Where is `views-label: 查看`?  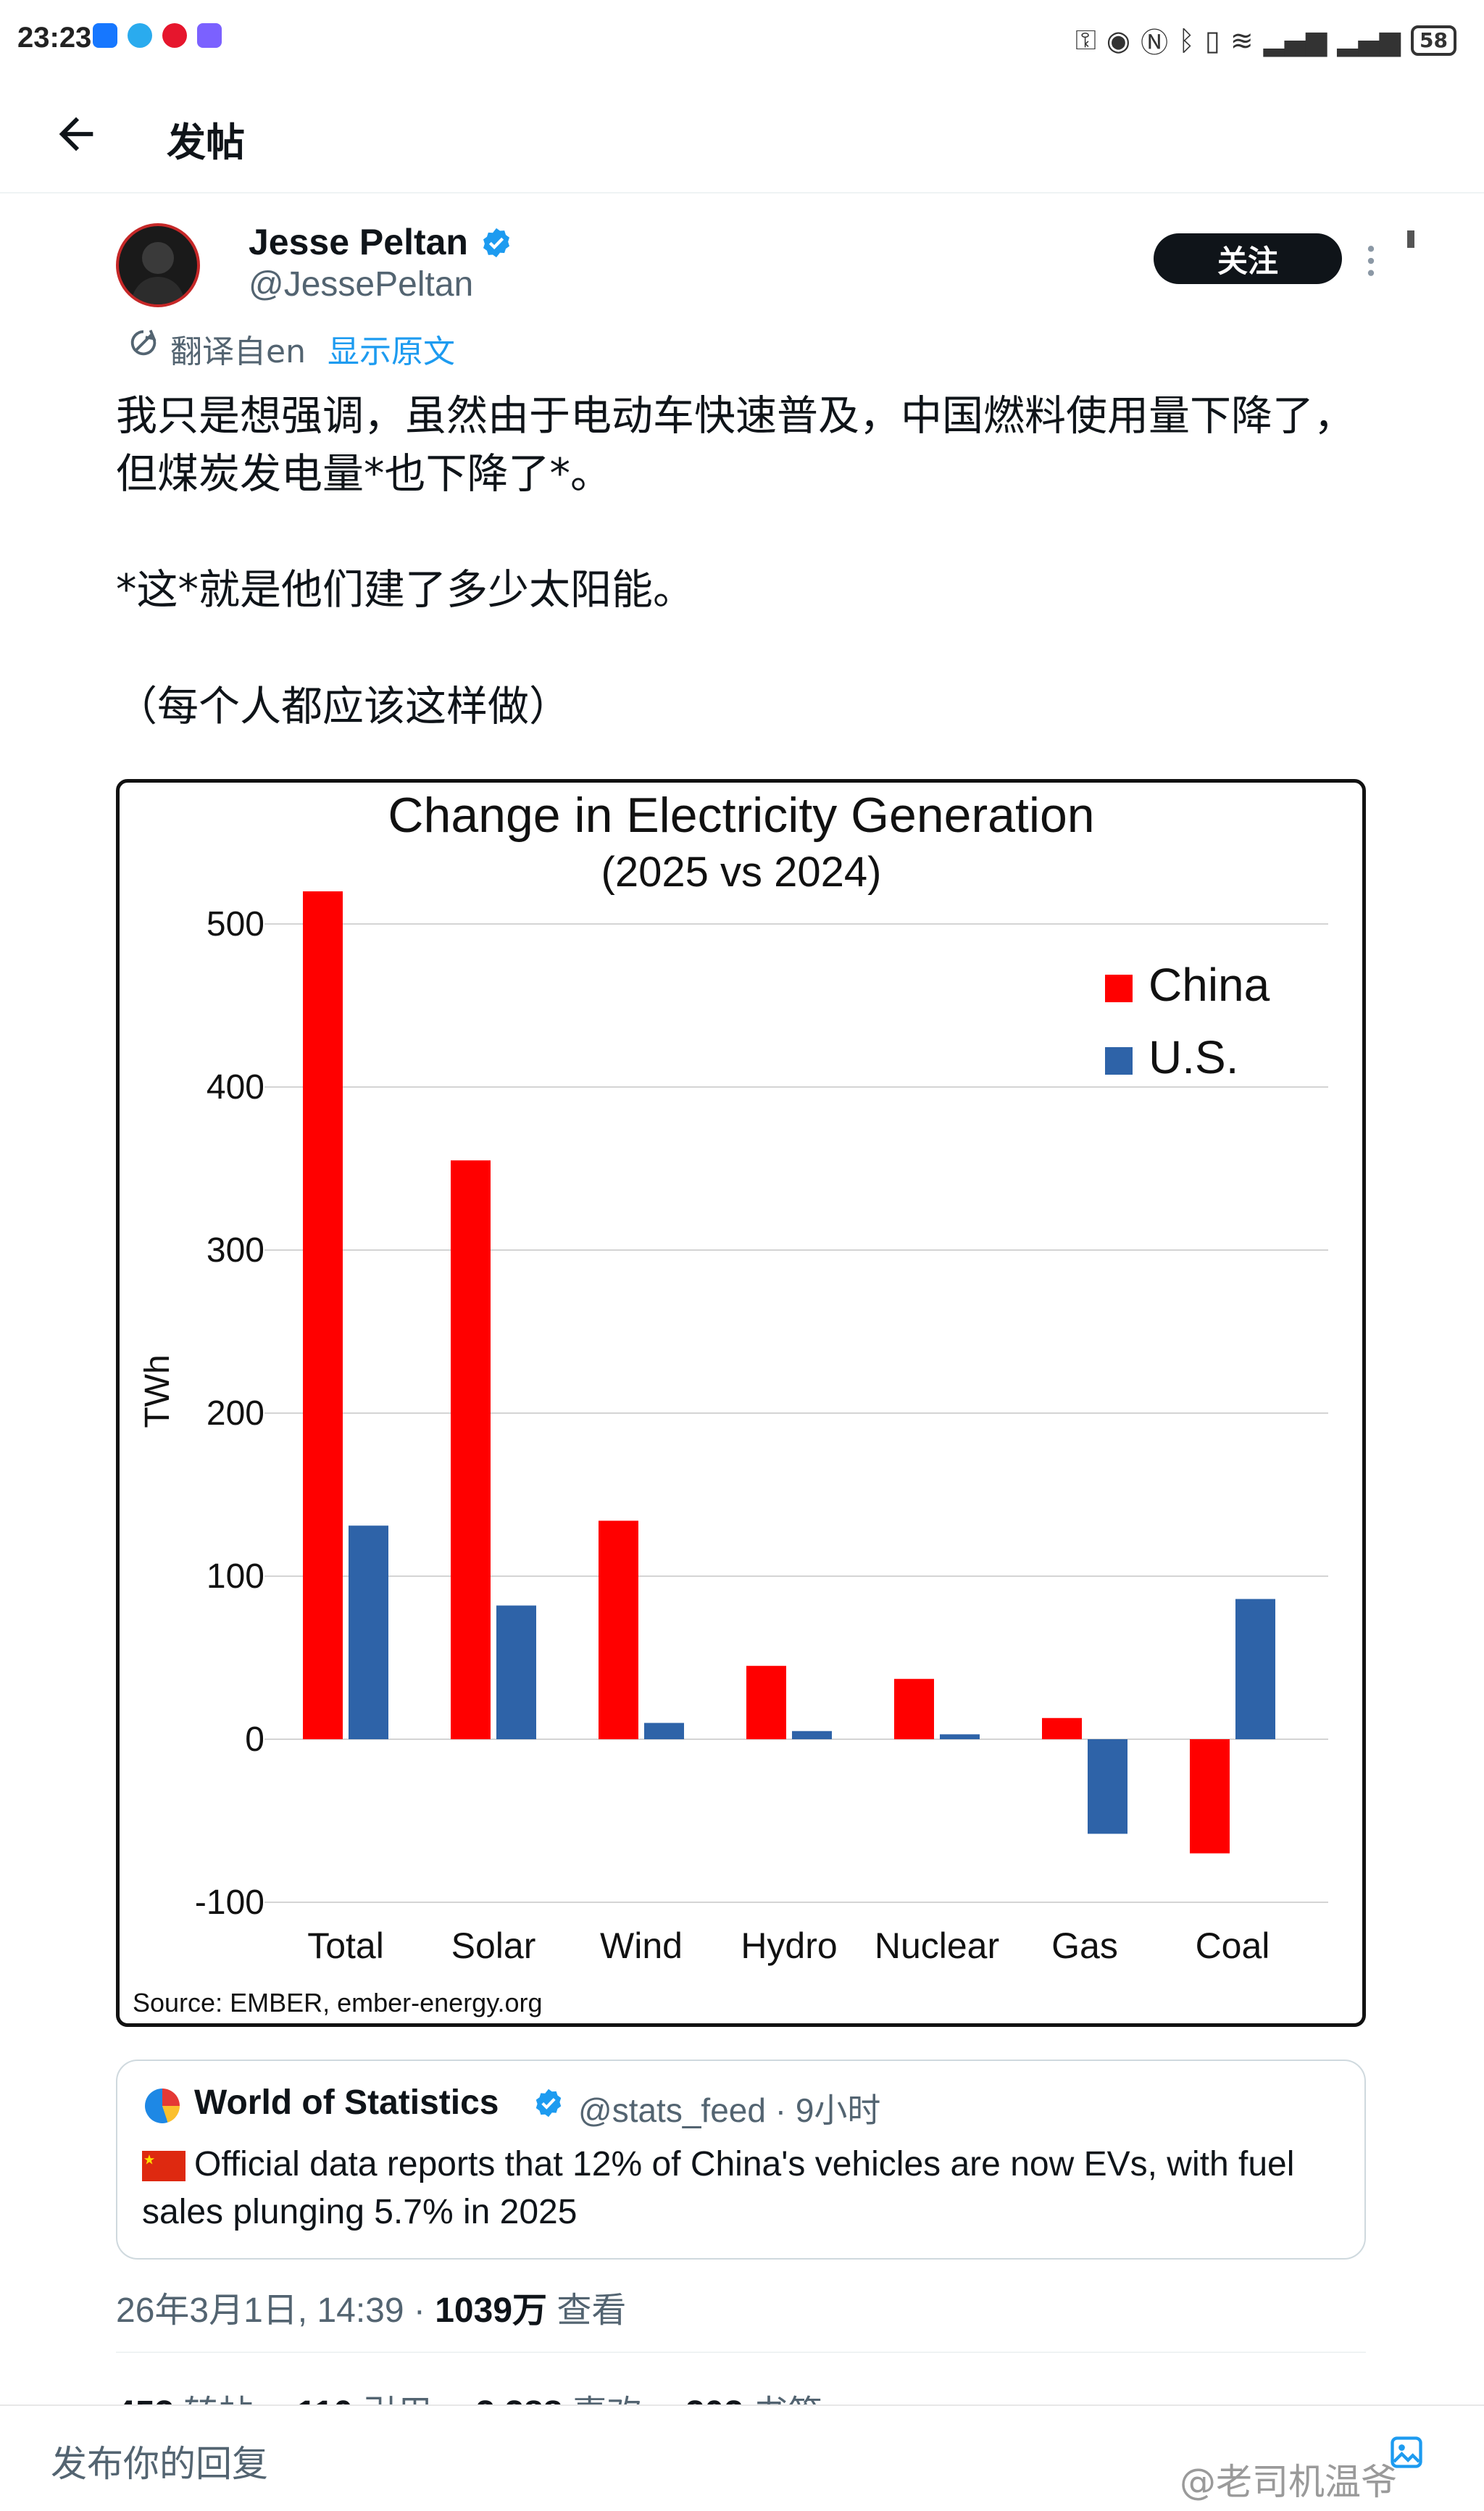
views-label: 查看 is located at coordinates (587, 2310).